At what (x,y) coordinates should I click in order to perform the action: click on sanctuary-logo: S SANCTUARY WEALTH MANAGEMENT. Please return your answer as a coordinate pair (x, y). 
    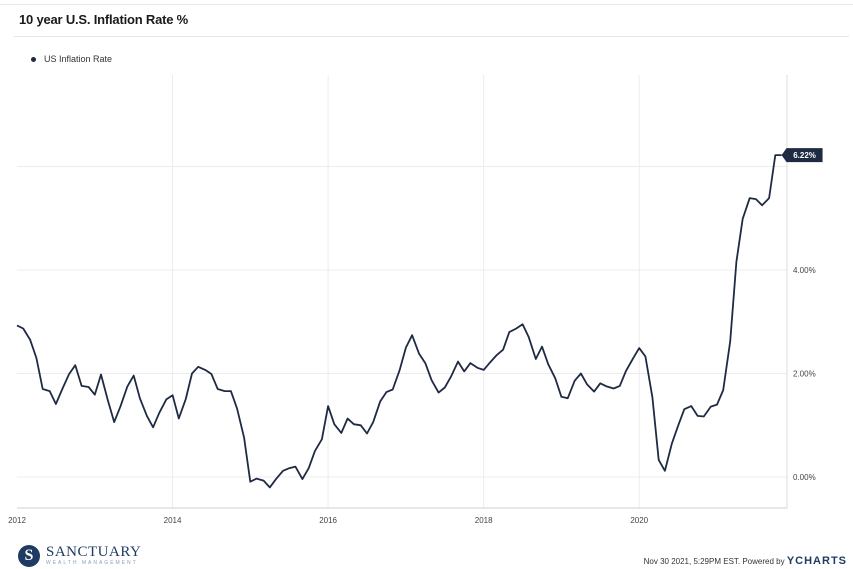
    Looking at the image, I should click on (79, 556).